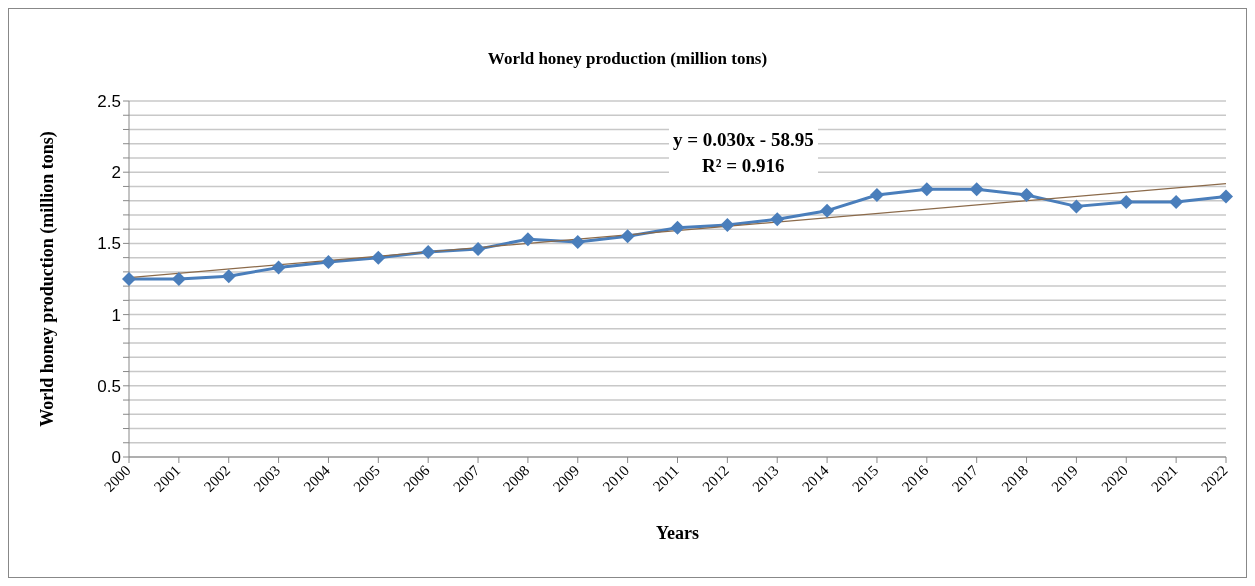 This screenshot has width=1255, height=586. I want to click on y-tick-label: 1.5, so click(109, 244).